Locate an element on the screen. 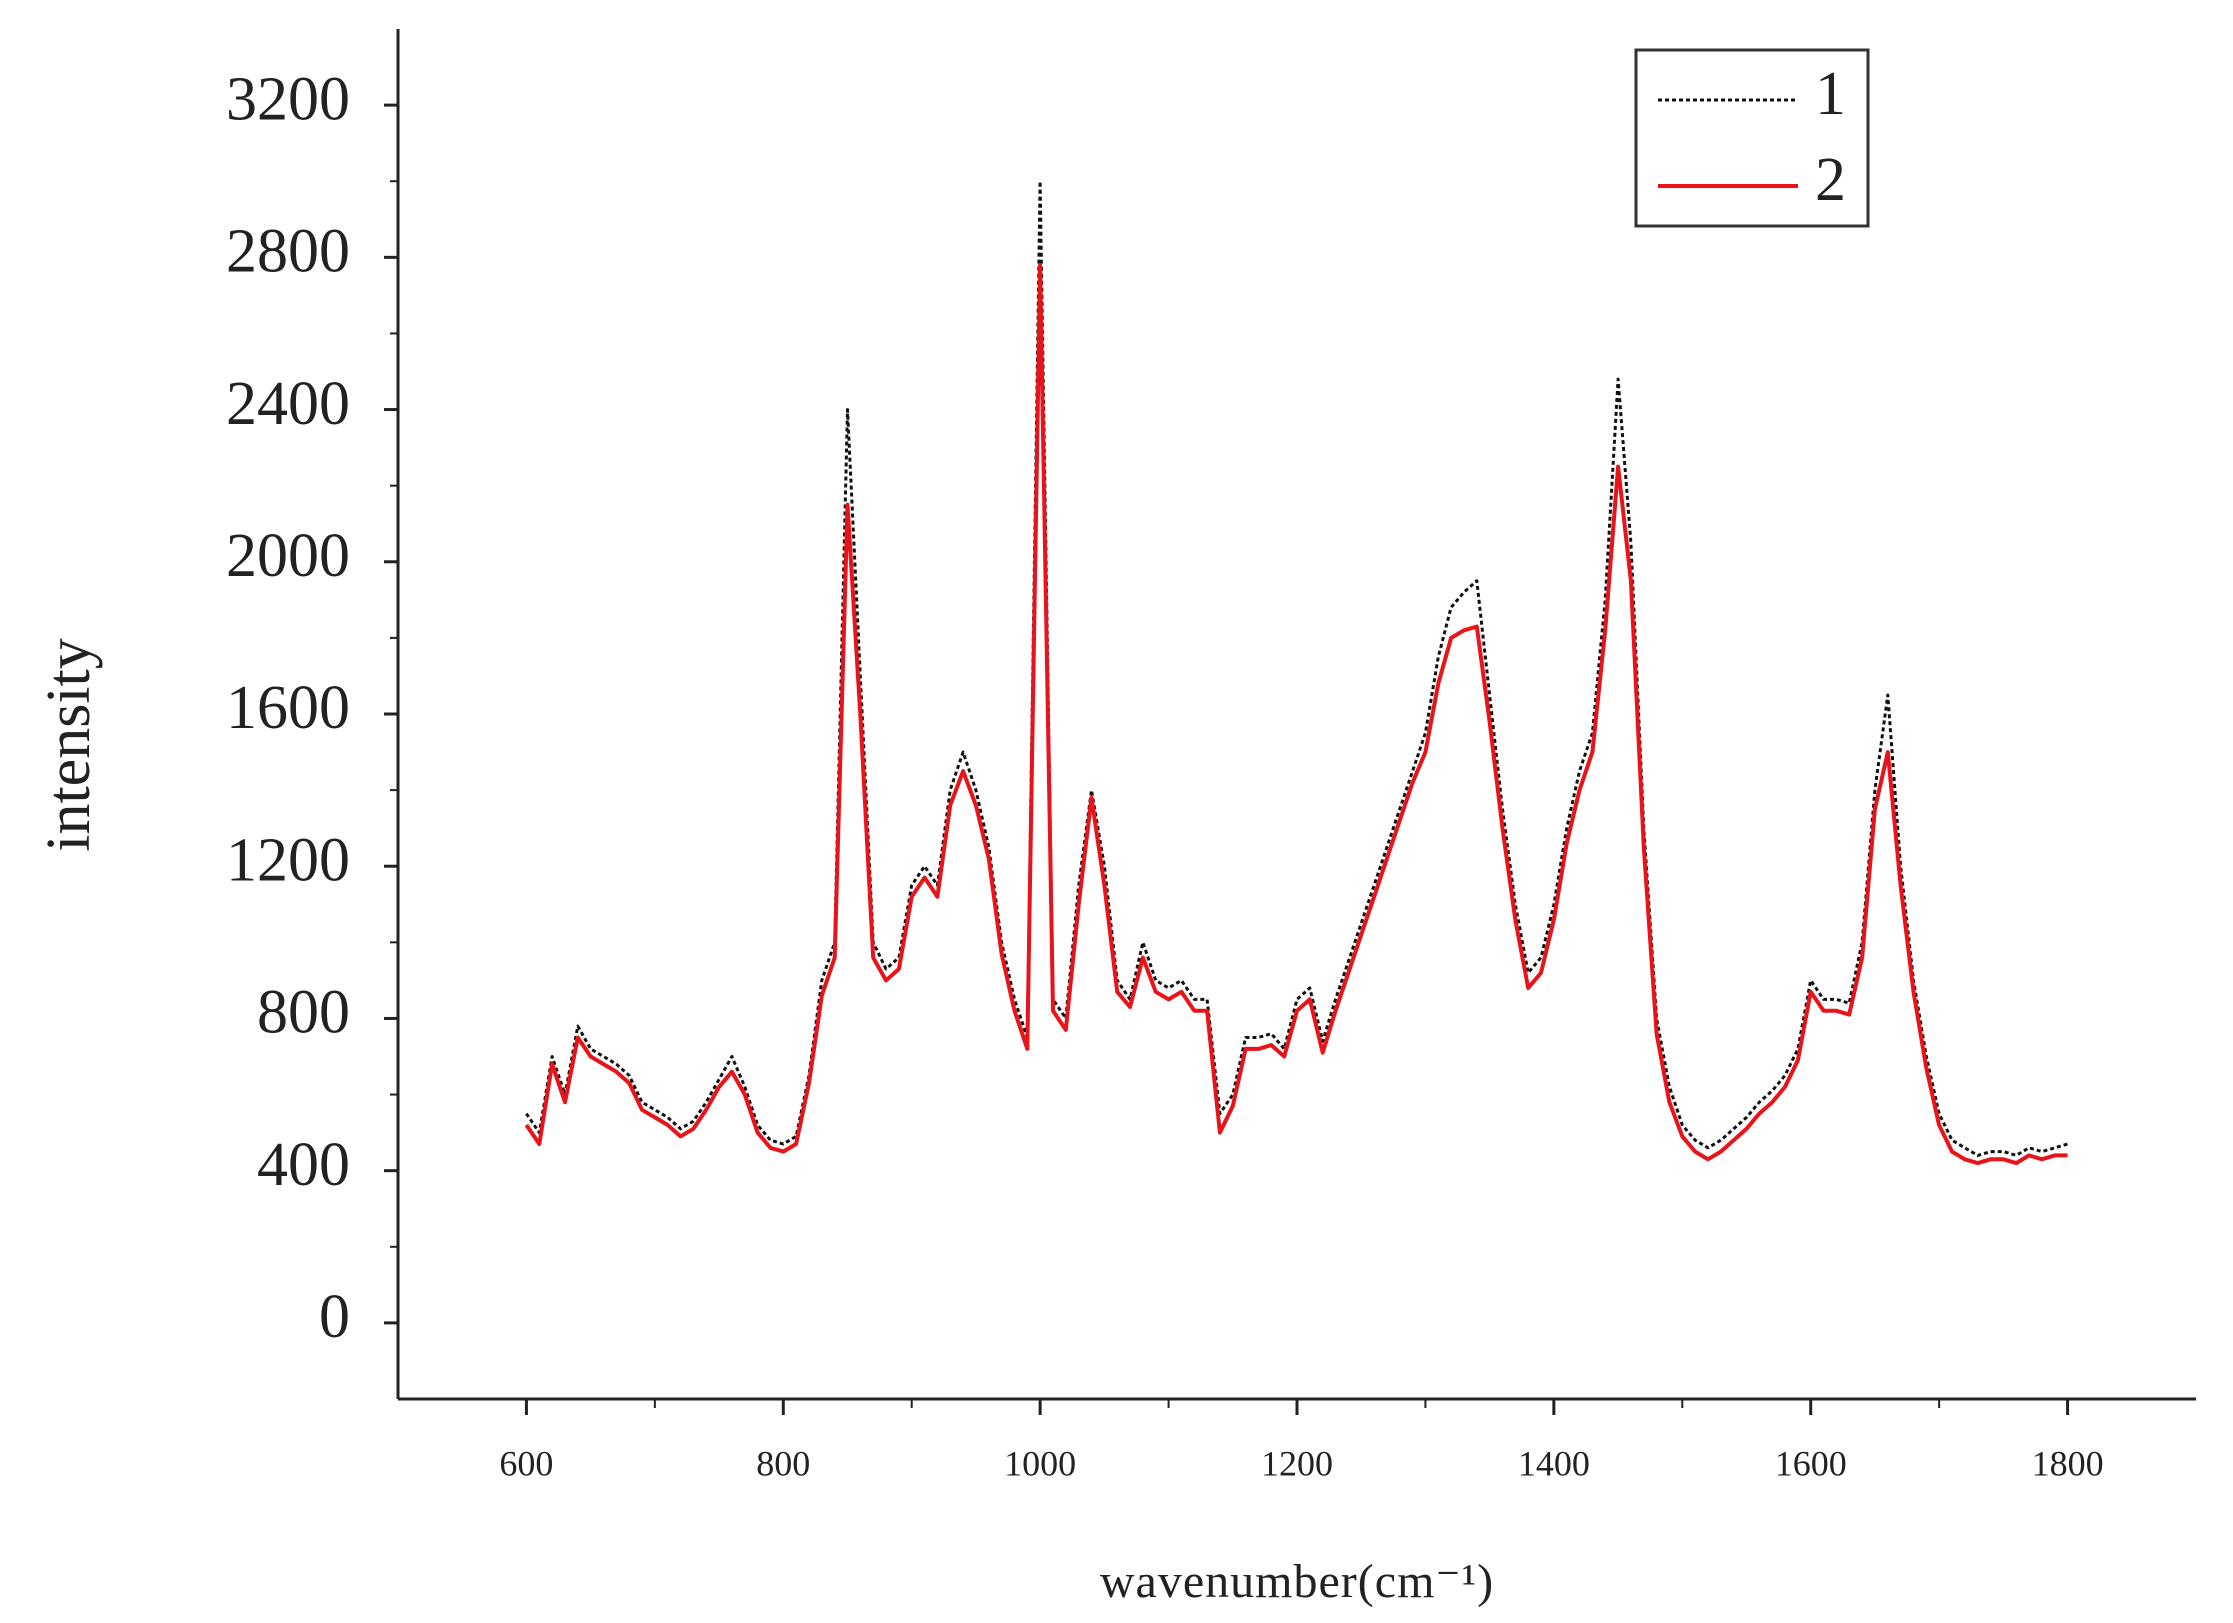  y-tick-label: 1600 is located at coordinates (288, 708).